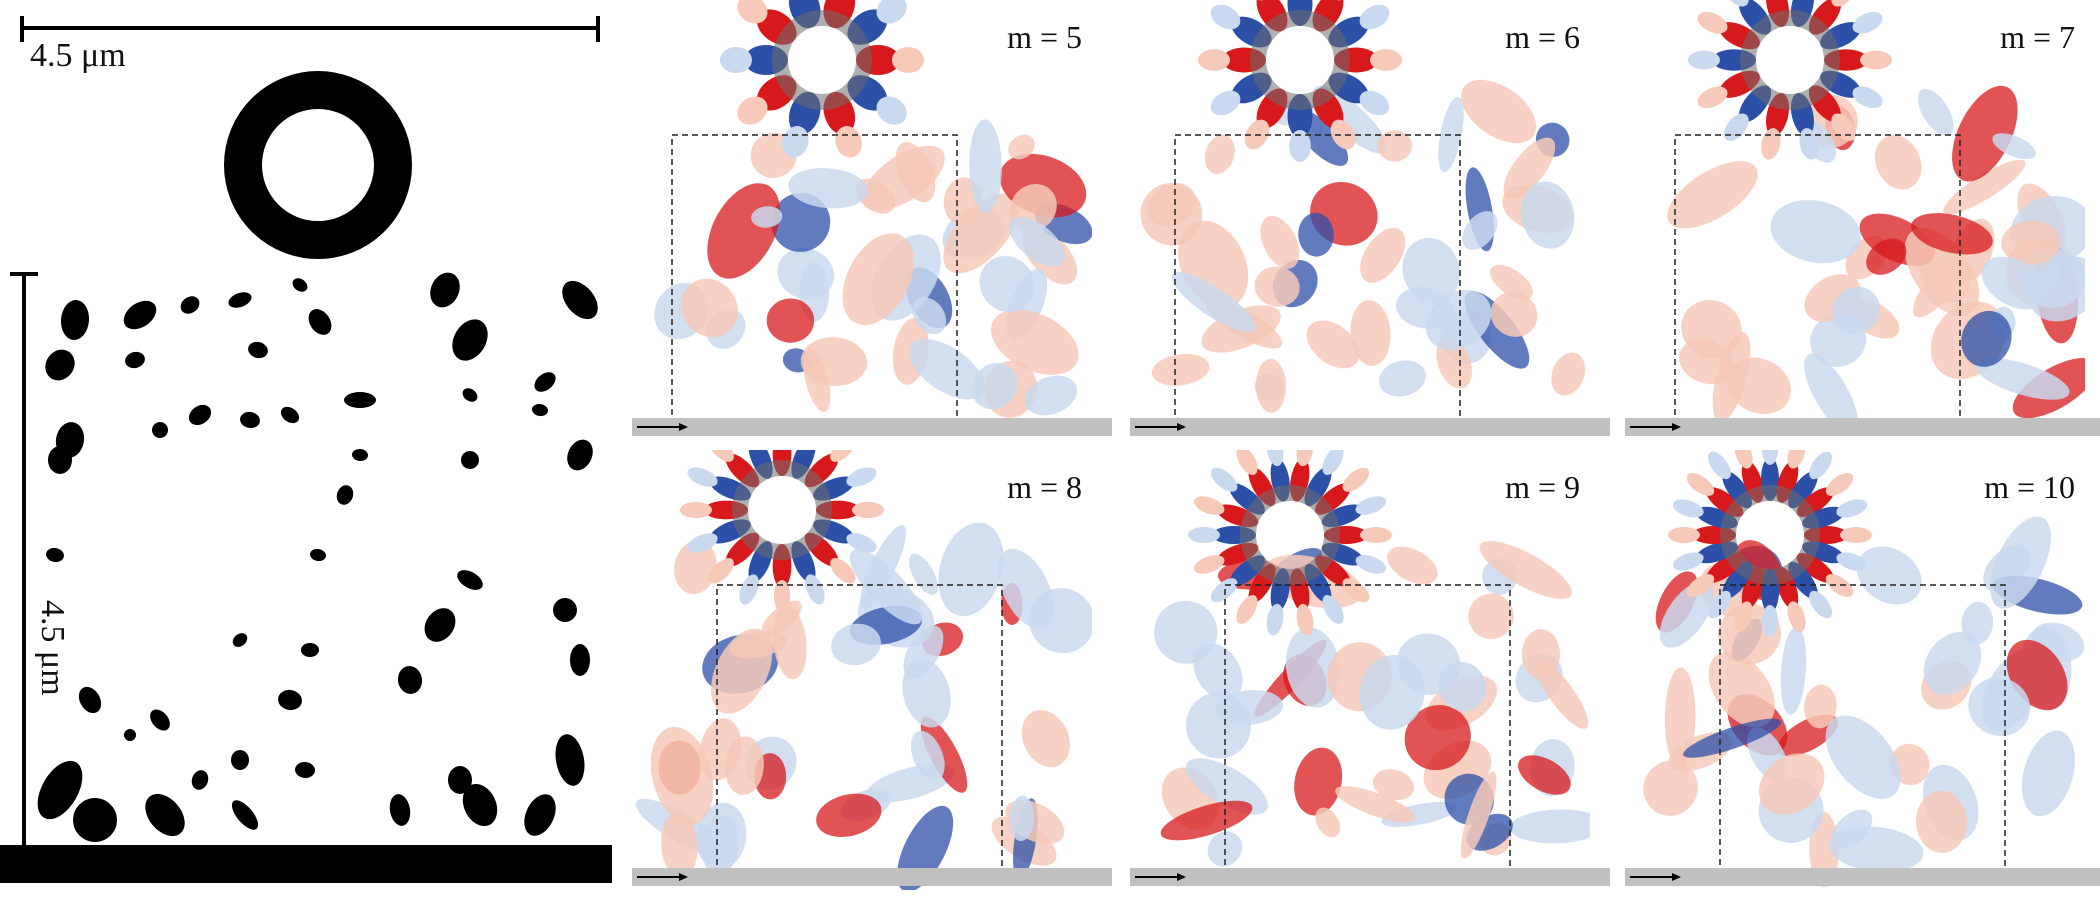 Image resolution: width=2100 pixels, height=900 pixels. Describe the element at coordinates (872, 877) in the screenshot. I see `waveguide-strip` at that location.